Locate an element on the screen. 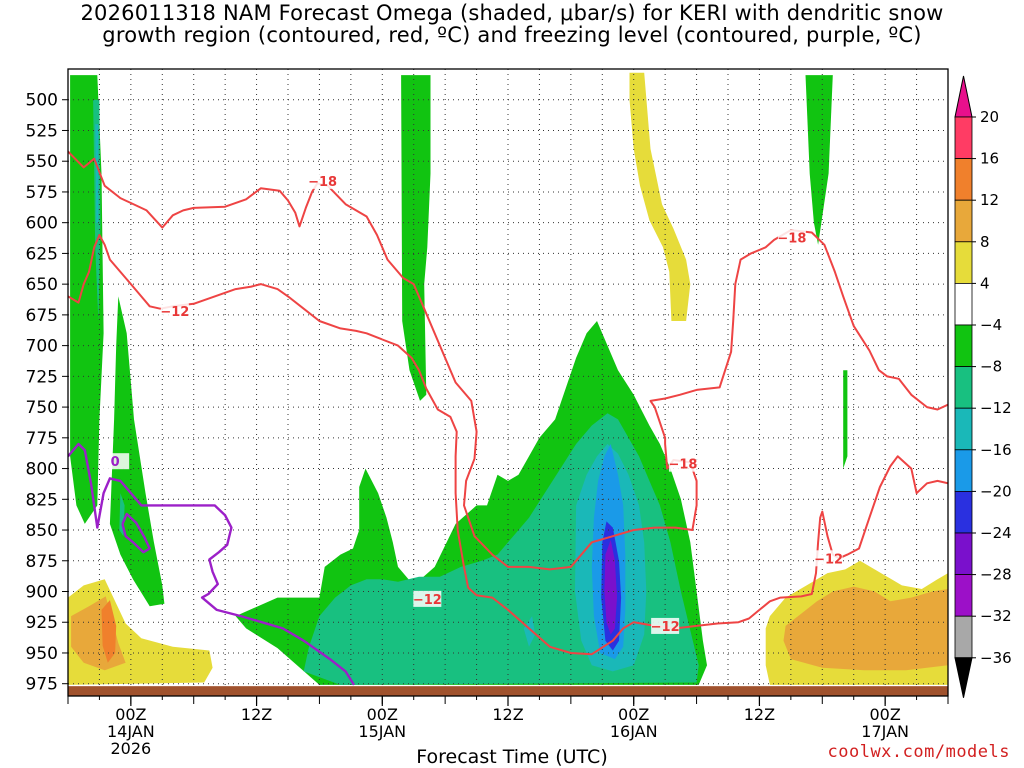 The height and width of the screenshot is (768, 1024). colorbar-bottom-arrow is located at coordinates (963, 677).